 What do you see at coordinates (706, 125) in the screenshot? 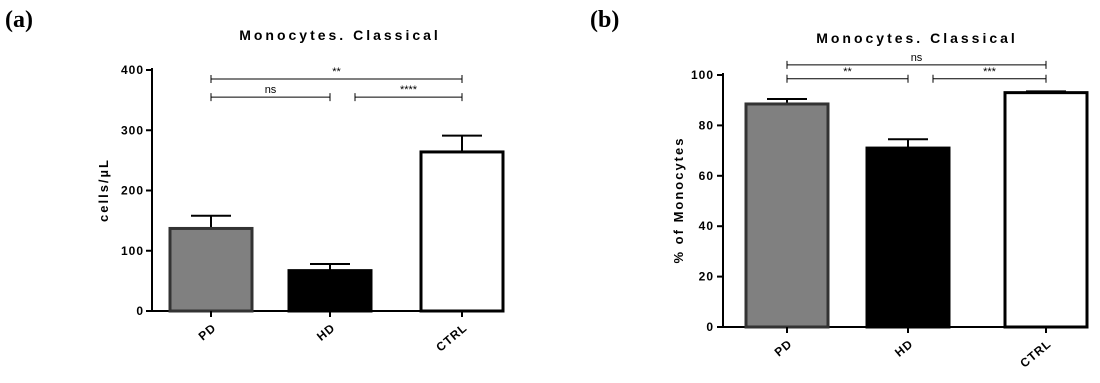
I see `y-tick-label: 80` at bounding box center [706, 125].